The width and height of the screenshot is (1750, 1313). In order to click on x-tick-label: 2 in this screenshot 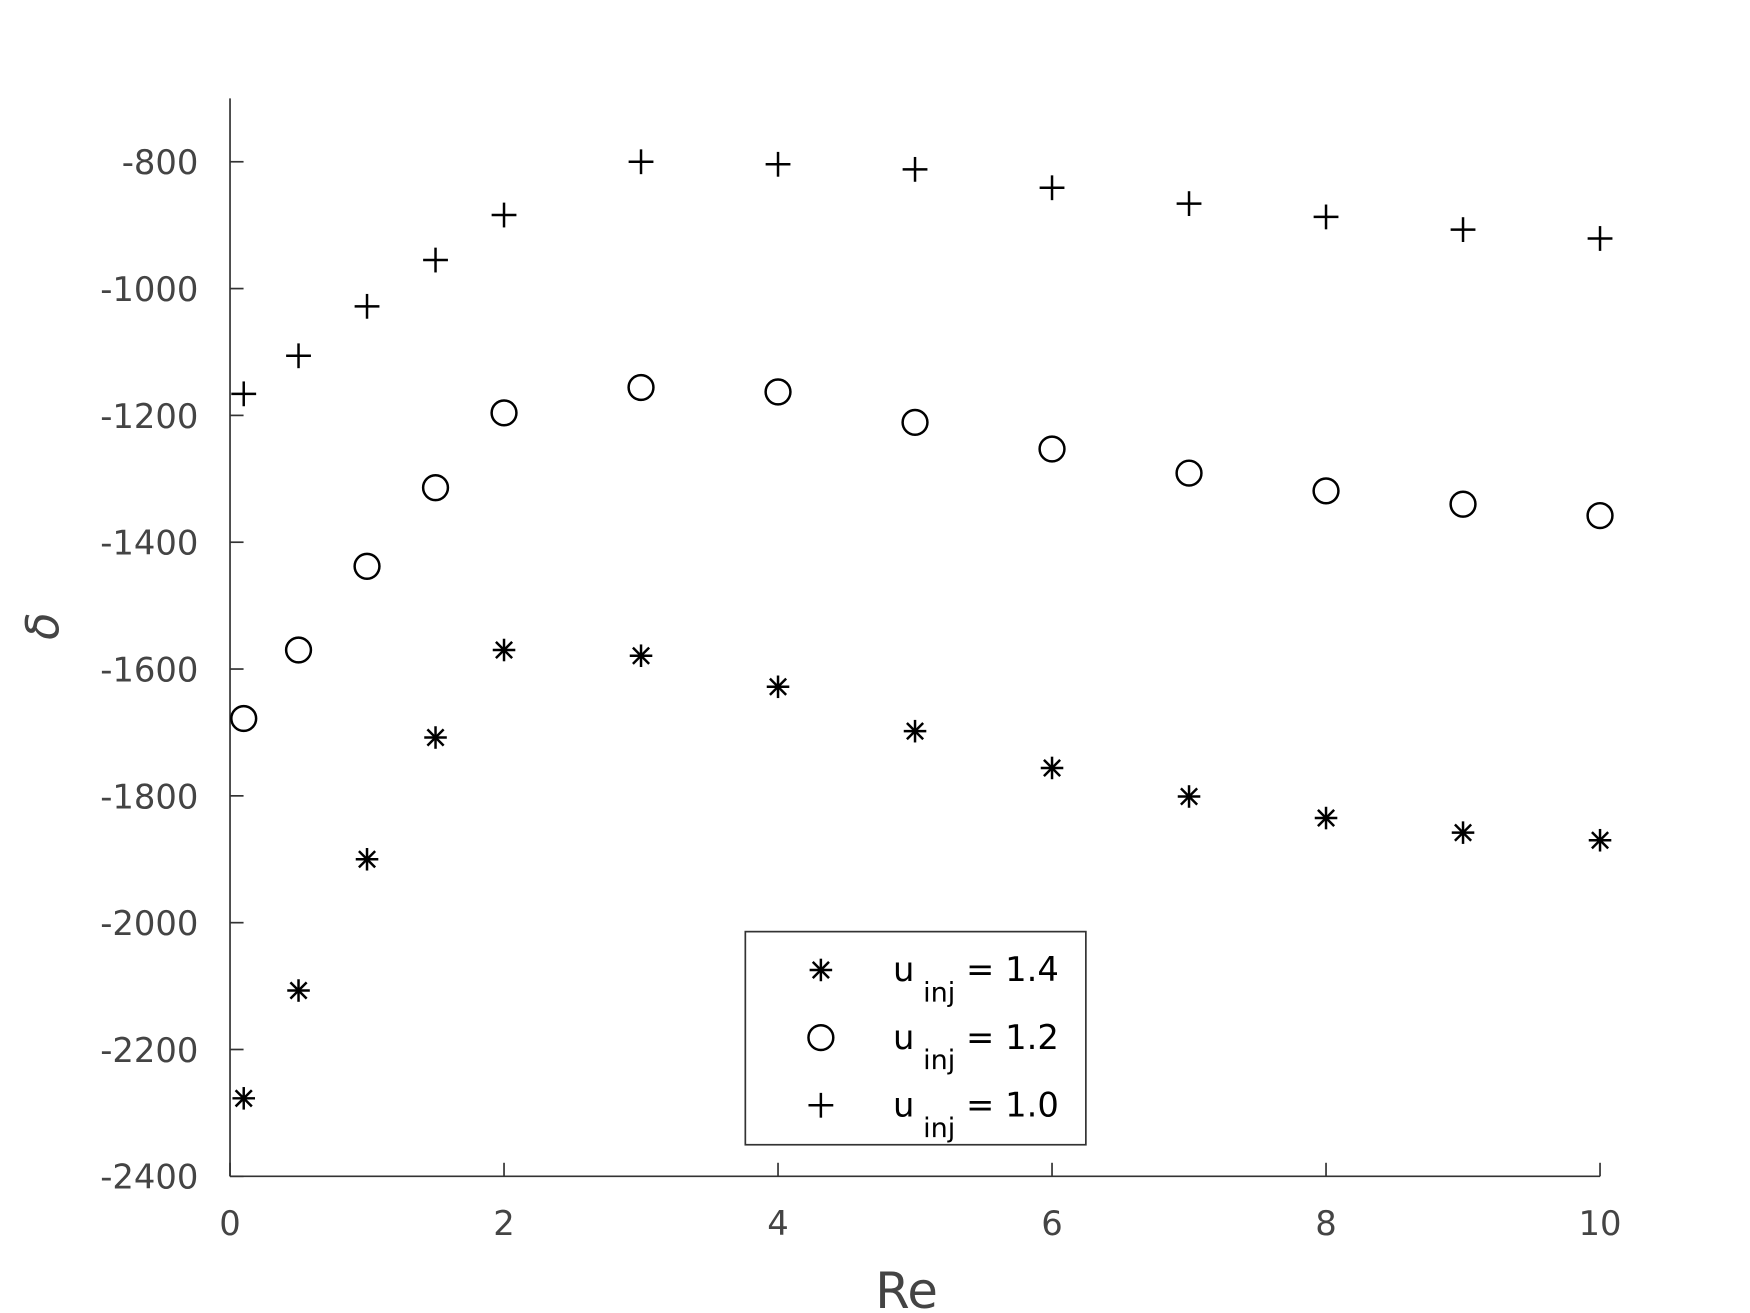, I will do `click(504, 1223)`.